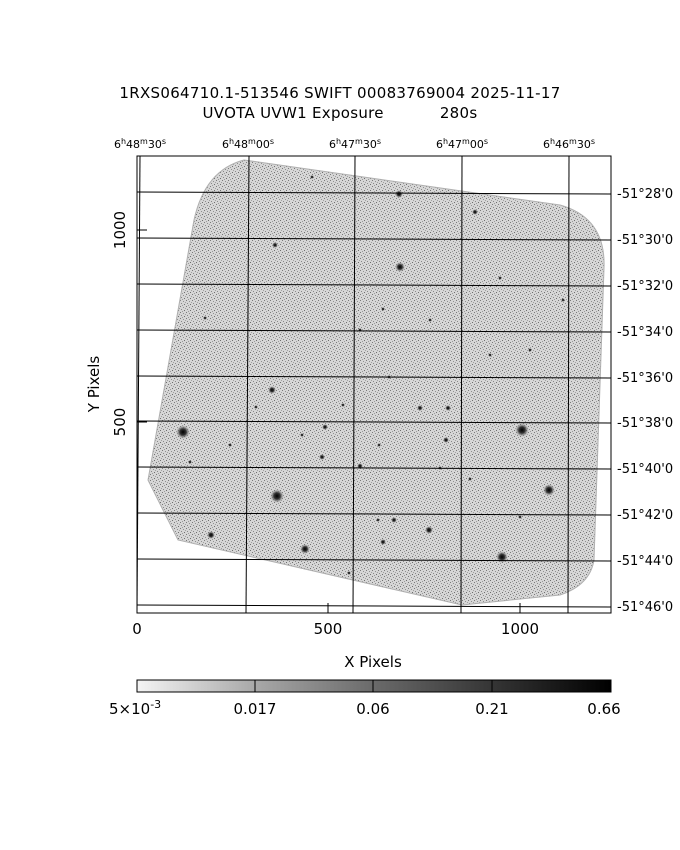  Describe the element at coordinates (137, 629) in the screenshot. I see `x-tick-label: 0` at that location.